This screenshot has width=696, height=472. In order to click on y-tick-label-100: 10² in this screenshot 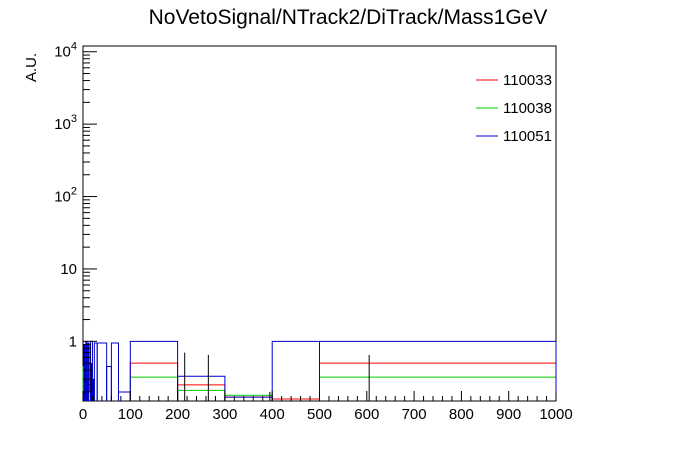, I will do `click(65, 196)`.